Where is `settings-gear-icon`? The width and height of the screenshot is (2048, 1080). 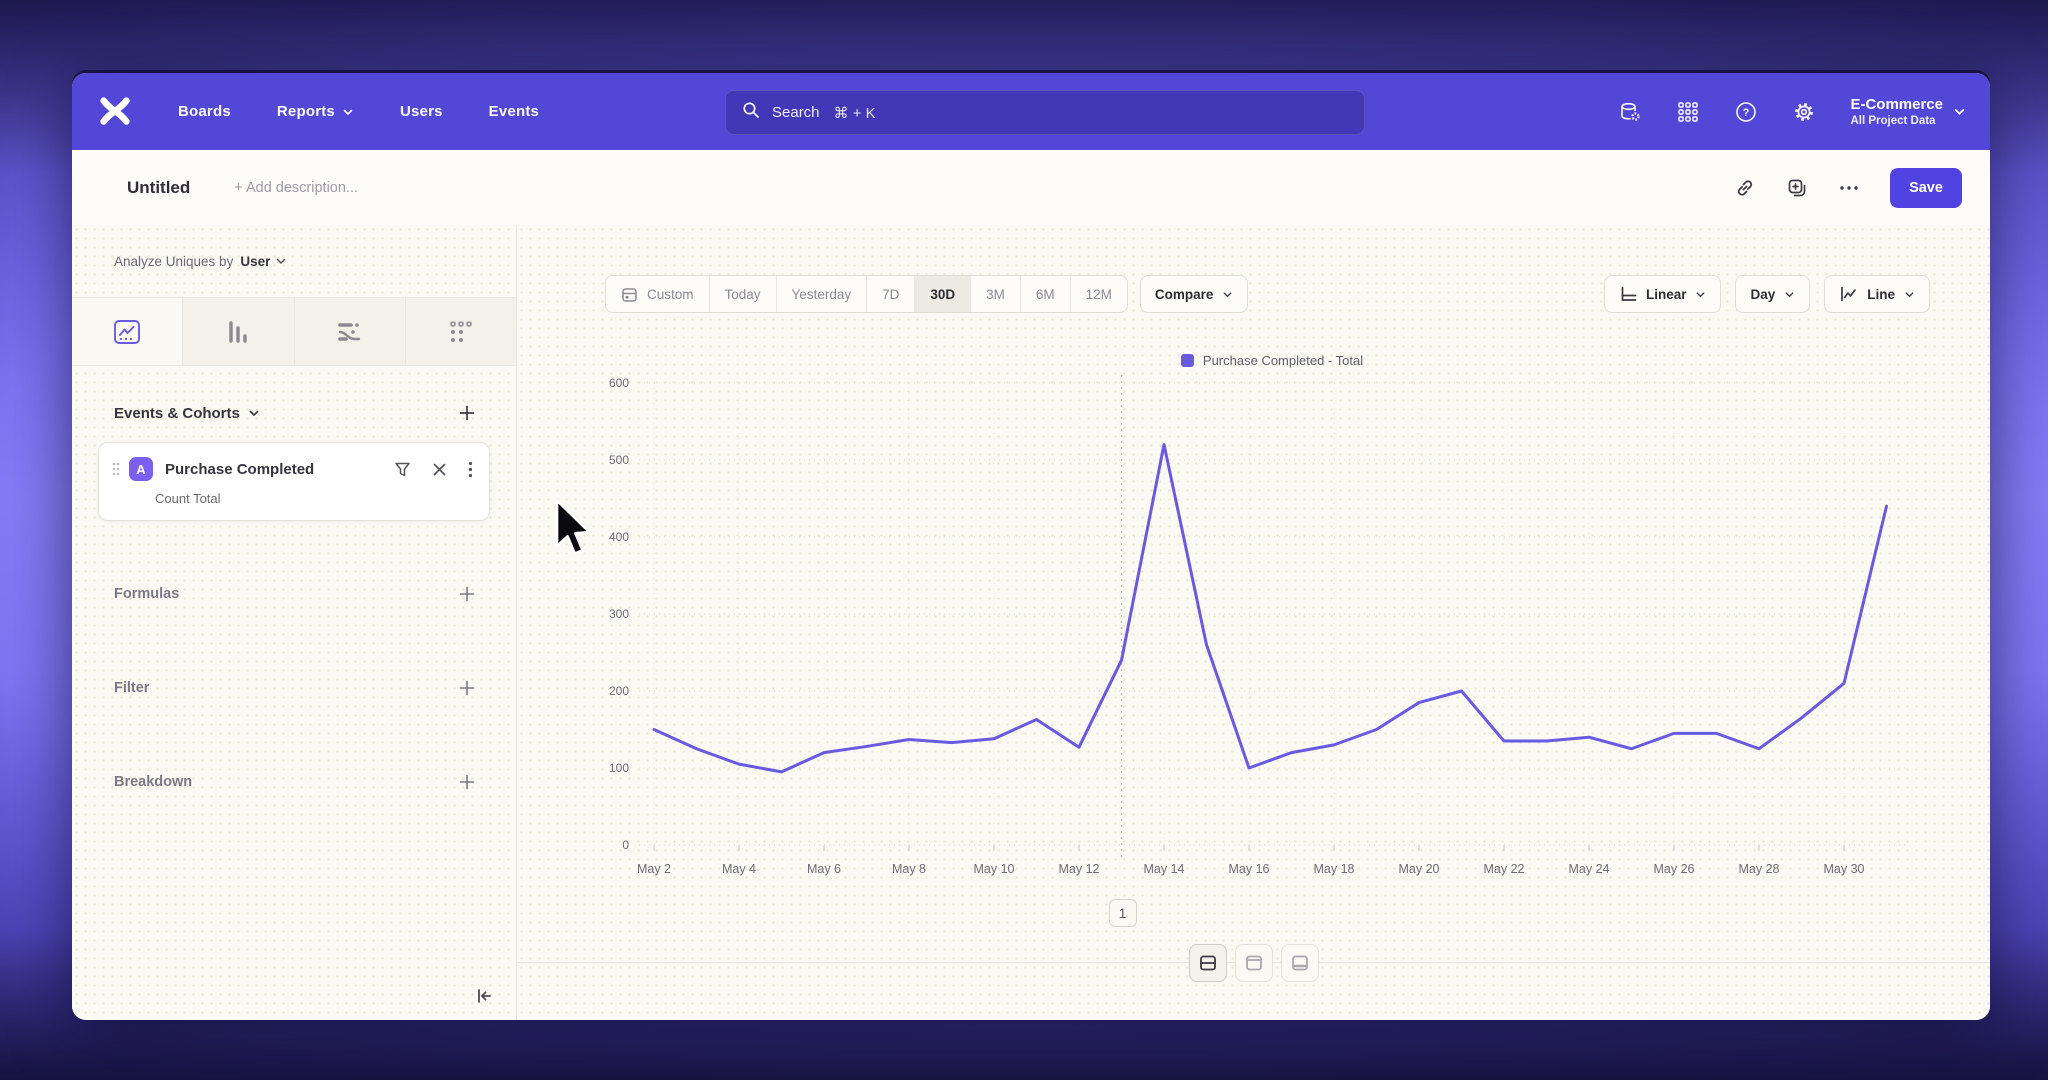
settings-gear-icon is located at coordinates (1804, 112).